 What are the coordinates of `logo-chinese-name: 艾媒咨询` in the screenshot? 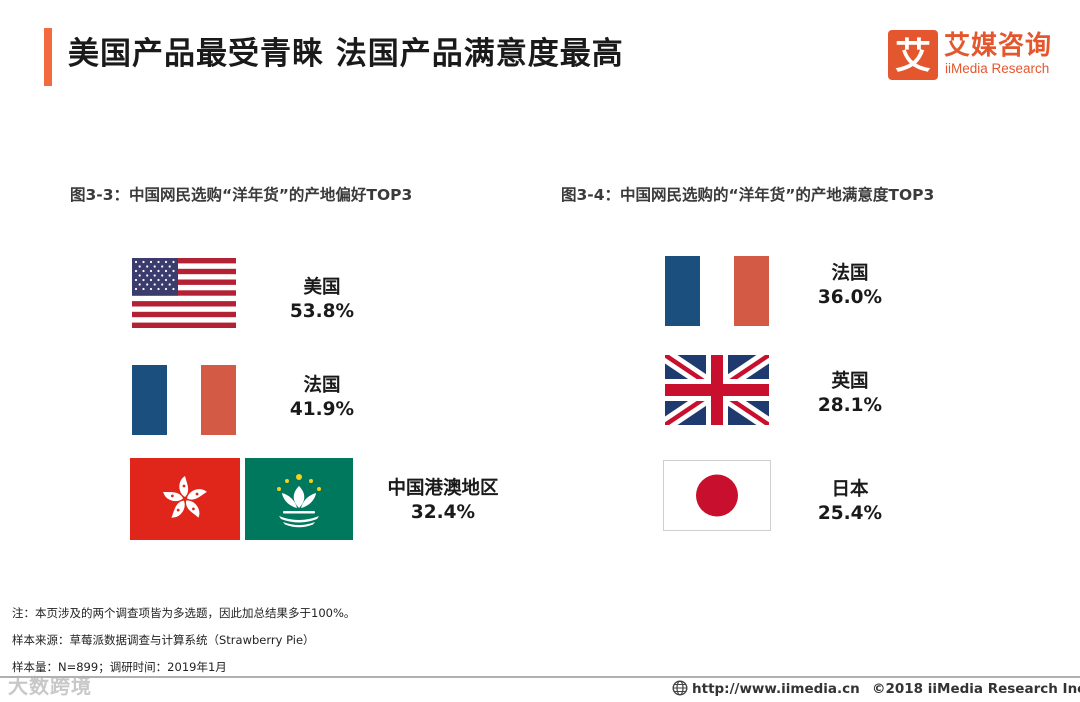 It's located at (998, 46).